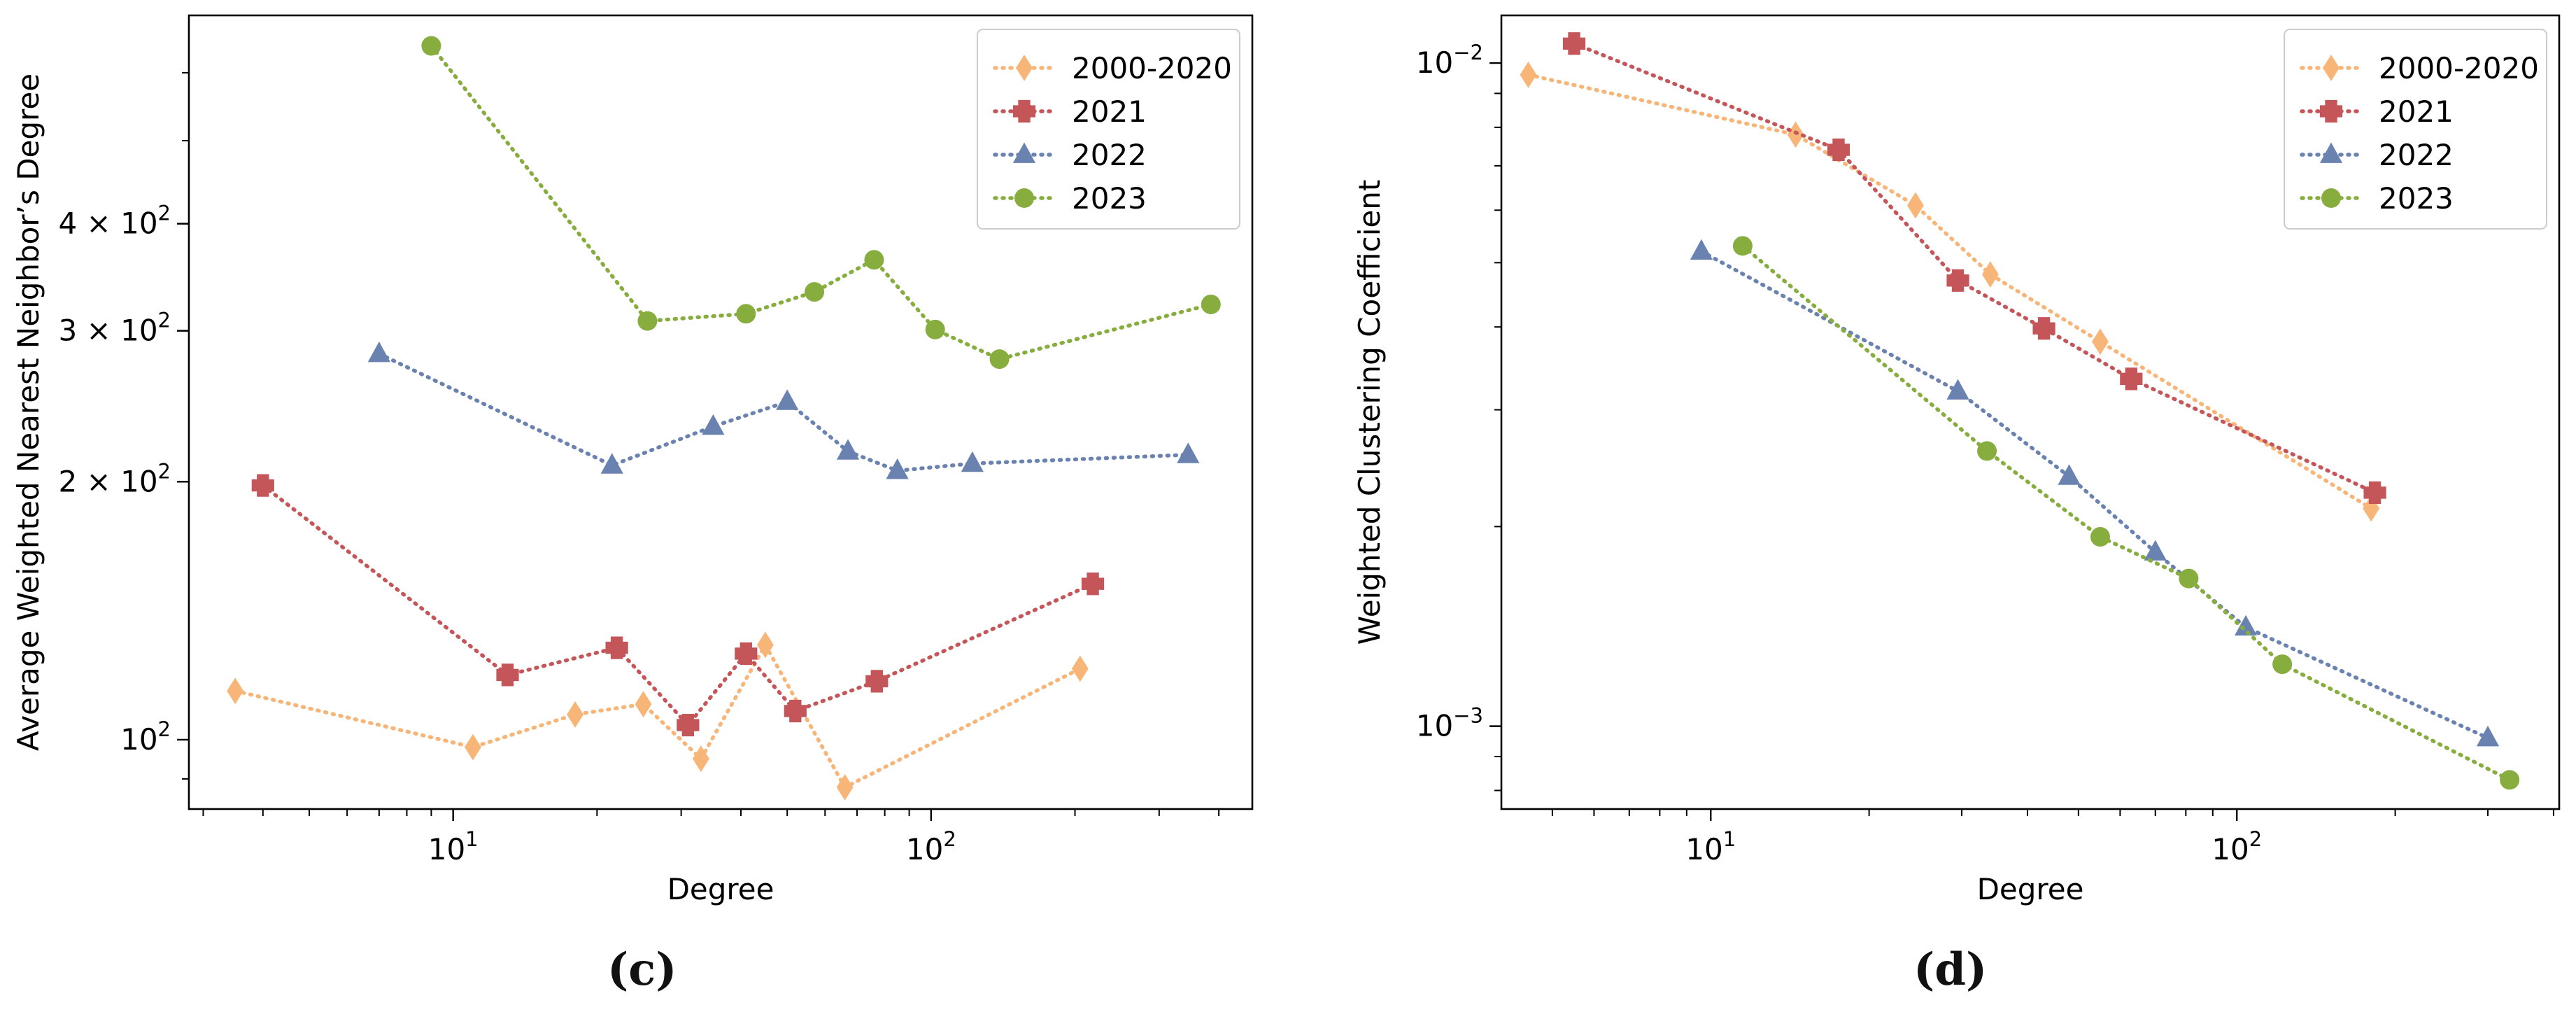 This screenshot has height=1019, width=2576. What do you see at coordinates (1369, 412) in the screenshot?
I see `y-axis-label: Weighted Clustering Coefficient` at bounding box center [1369, 412].